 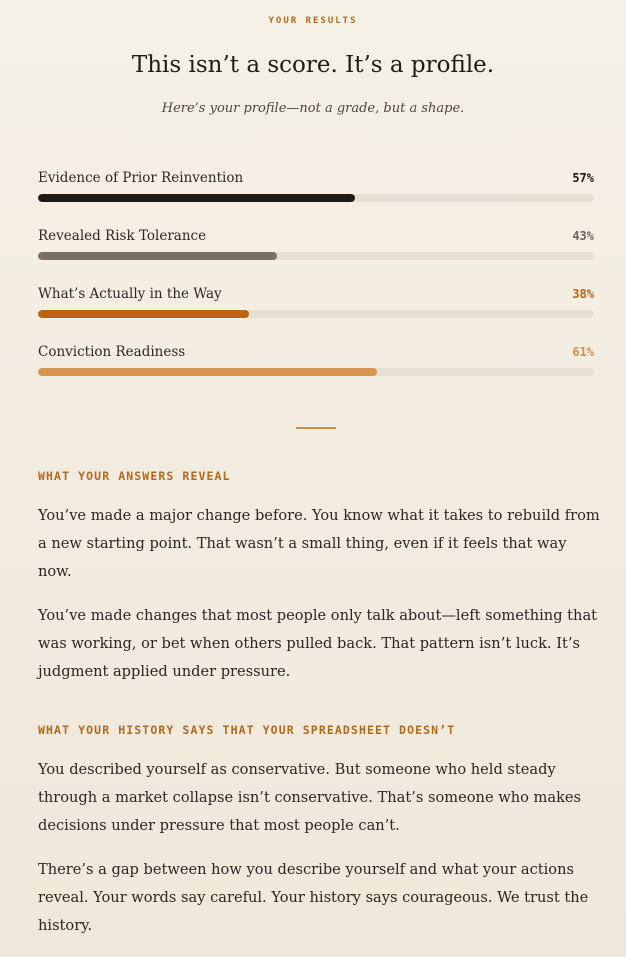 I want to click on metric-conviction-readiness: Conviction Readiness 61%, so click(x=316, y=371).